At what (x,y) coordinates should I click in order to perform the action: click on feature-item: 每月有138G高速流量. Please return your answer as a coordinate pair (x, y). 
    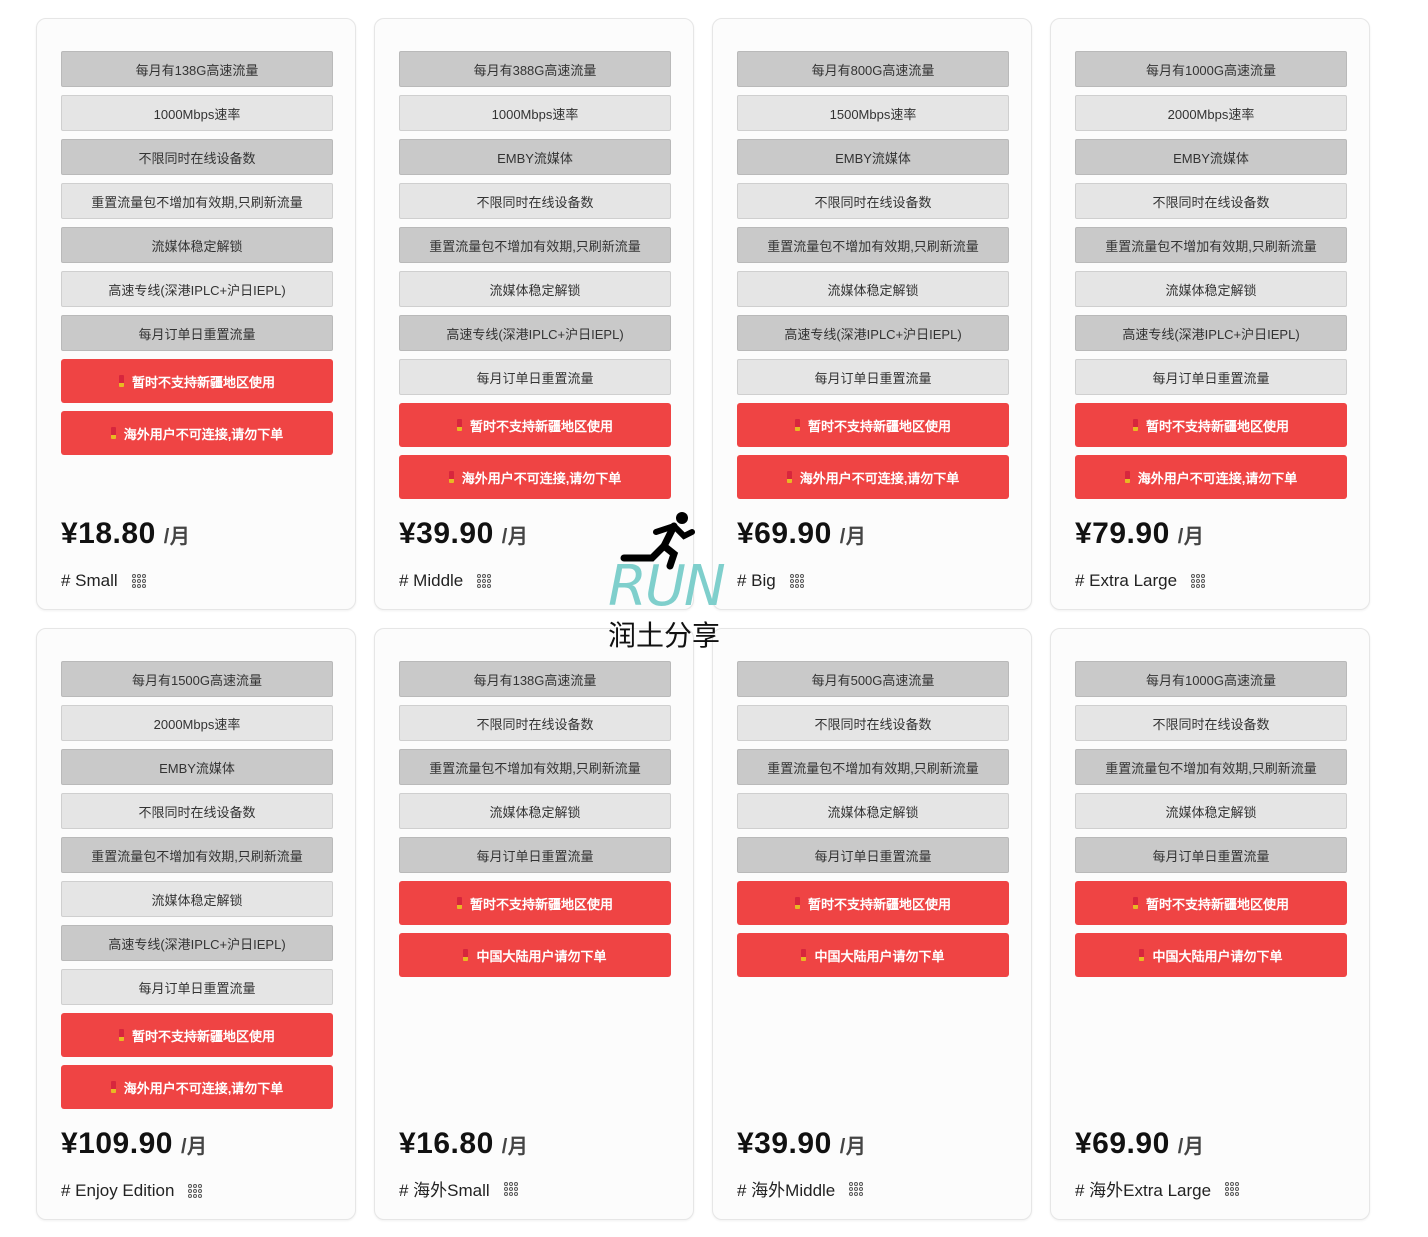
    Looking at the image, I should click on (197, 69).